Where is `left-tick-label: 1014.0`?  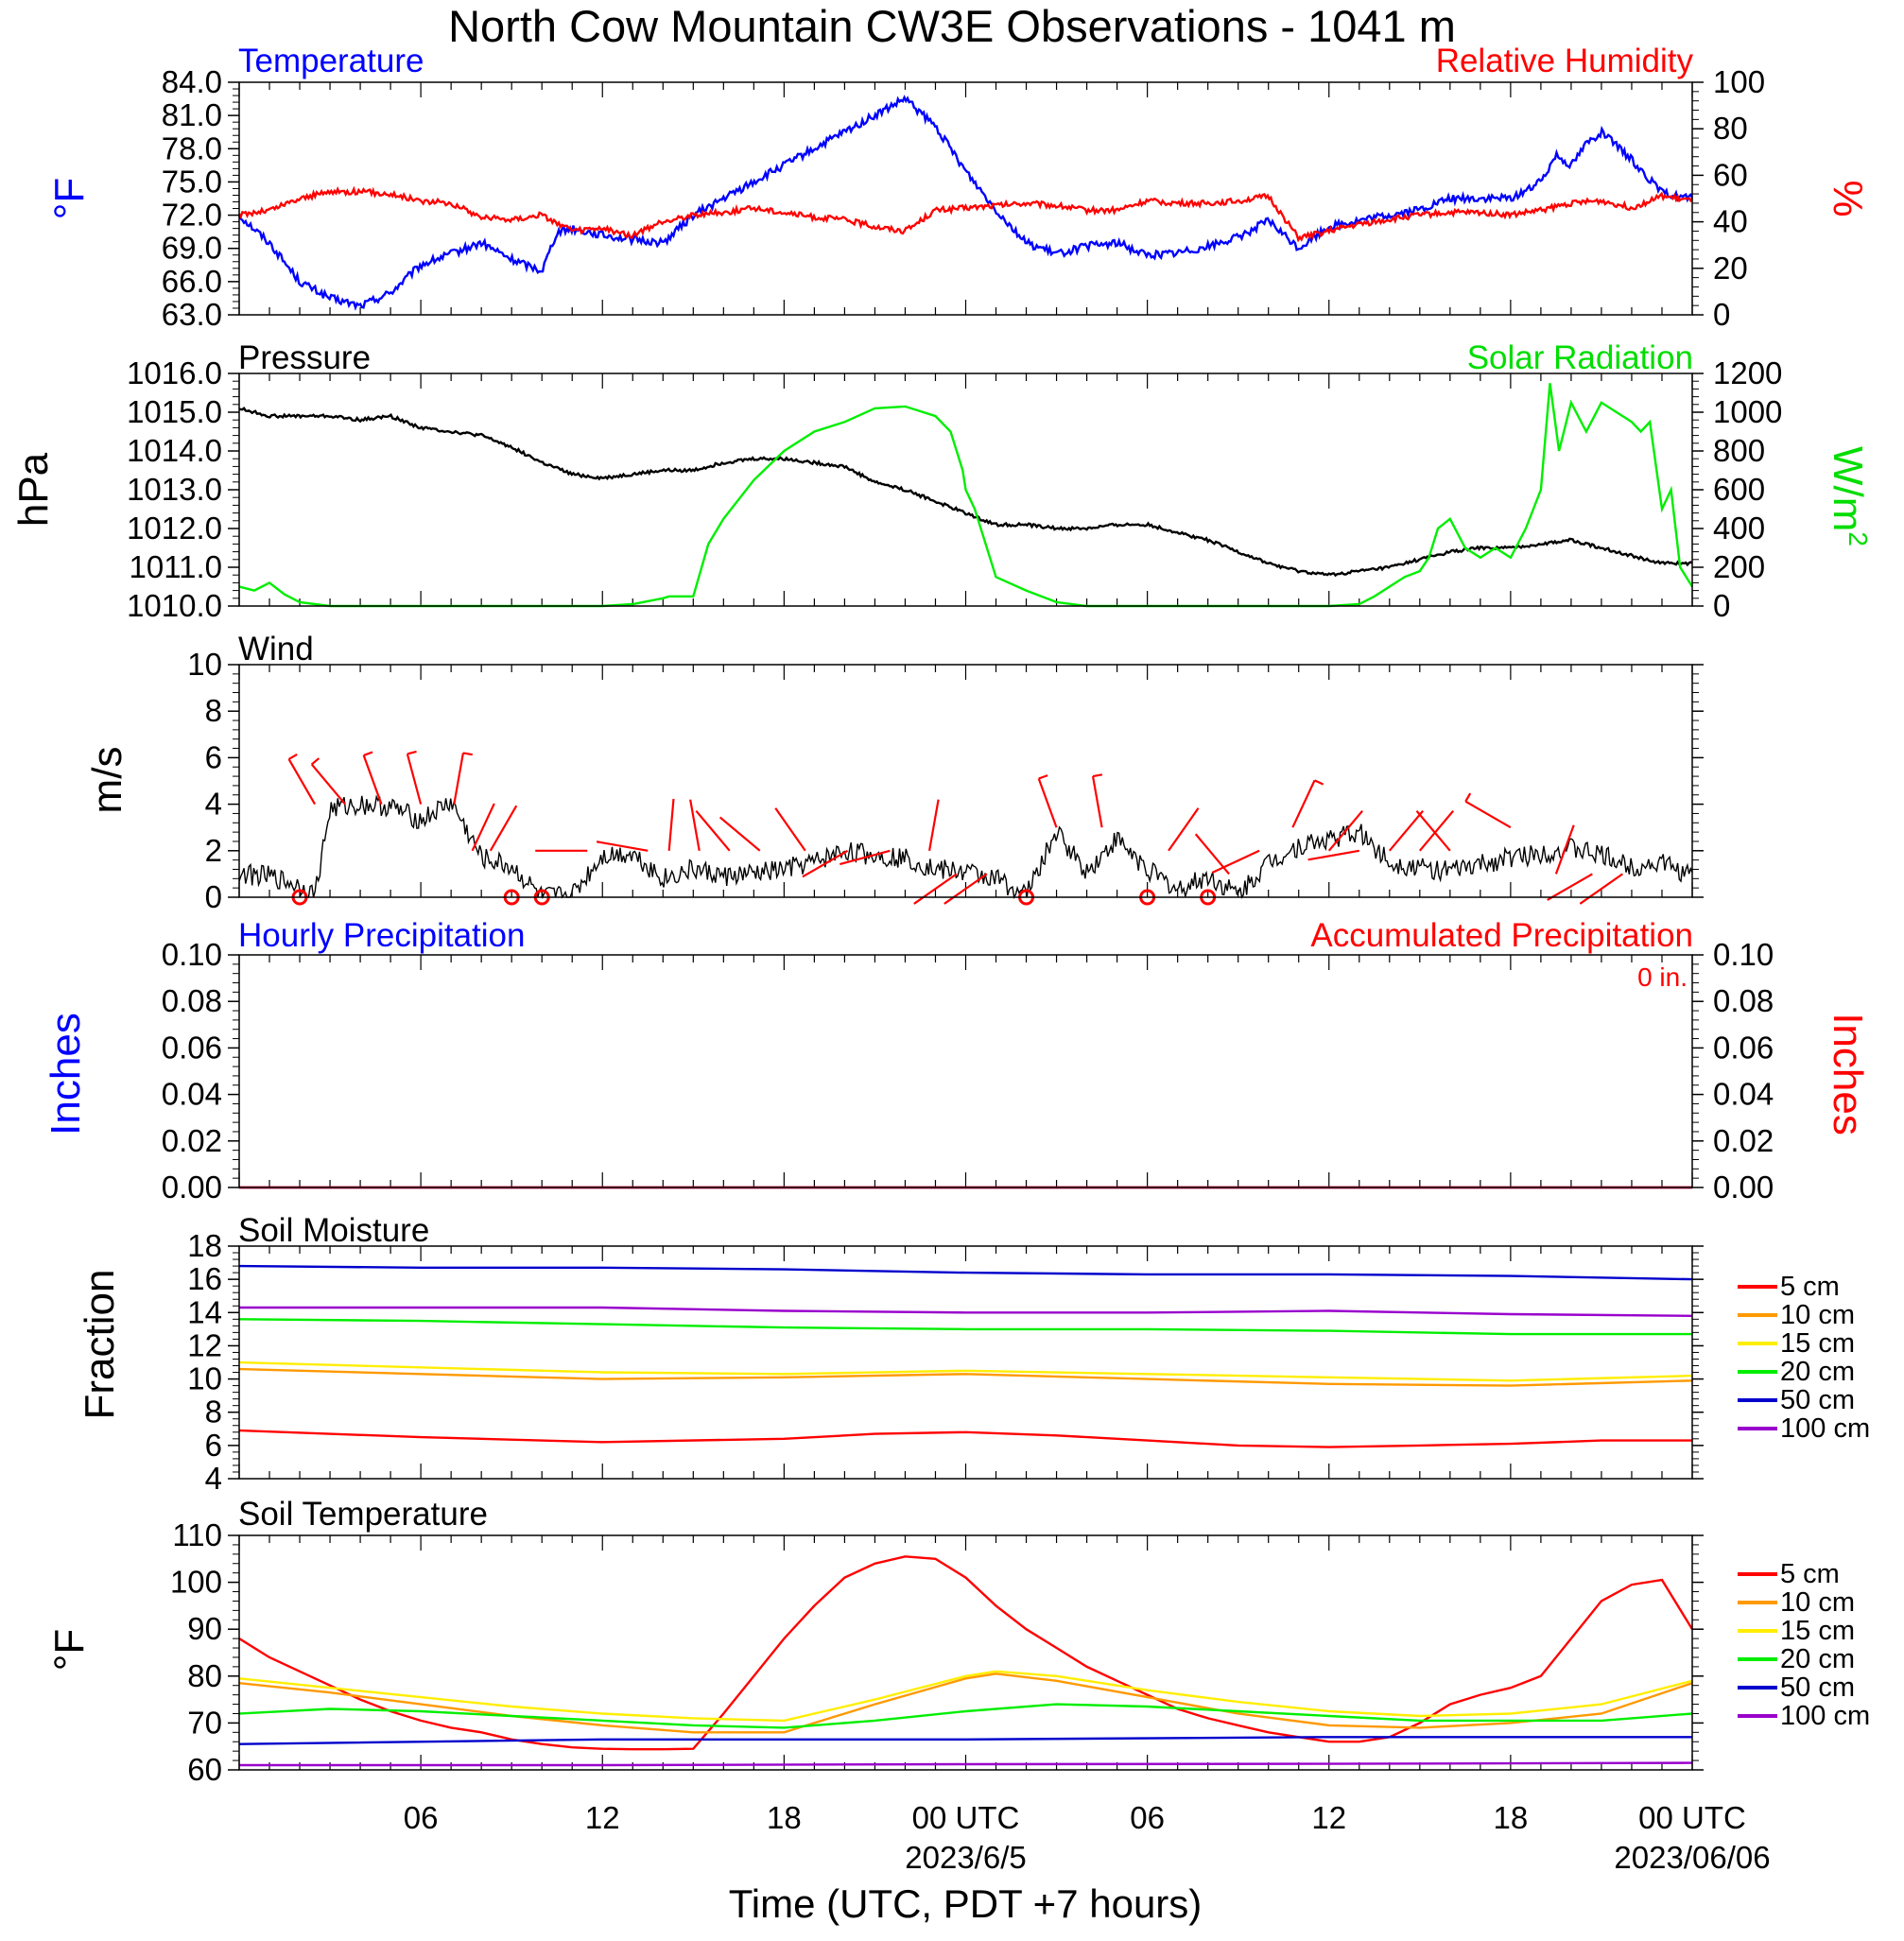
left-tick-label: 1014.0 is located at coordinates (174, 451).